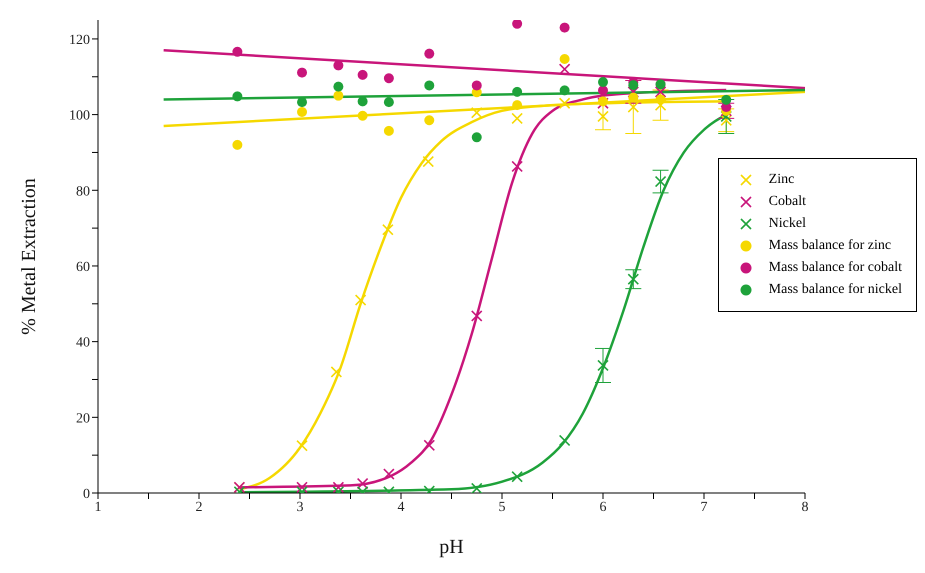 The width and height of the screenshot is (925, 573). What do you see at coordinates (502, 507) in the screenshot?
I see `x-tick-label: 5` at bounding box center [502, 507].